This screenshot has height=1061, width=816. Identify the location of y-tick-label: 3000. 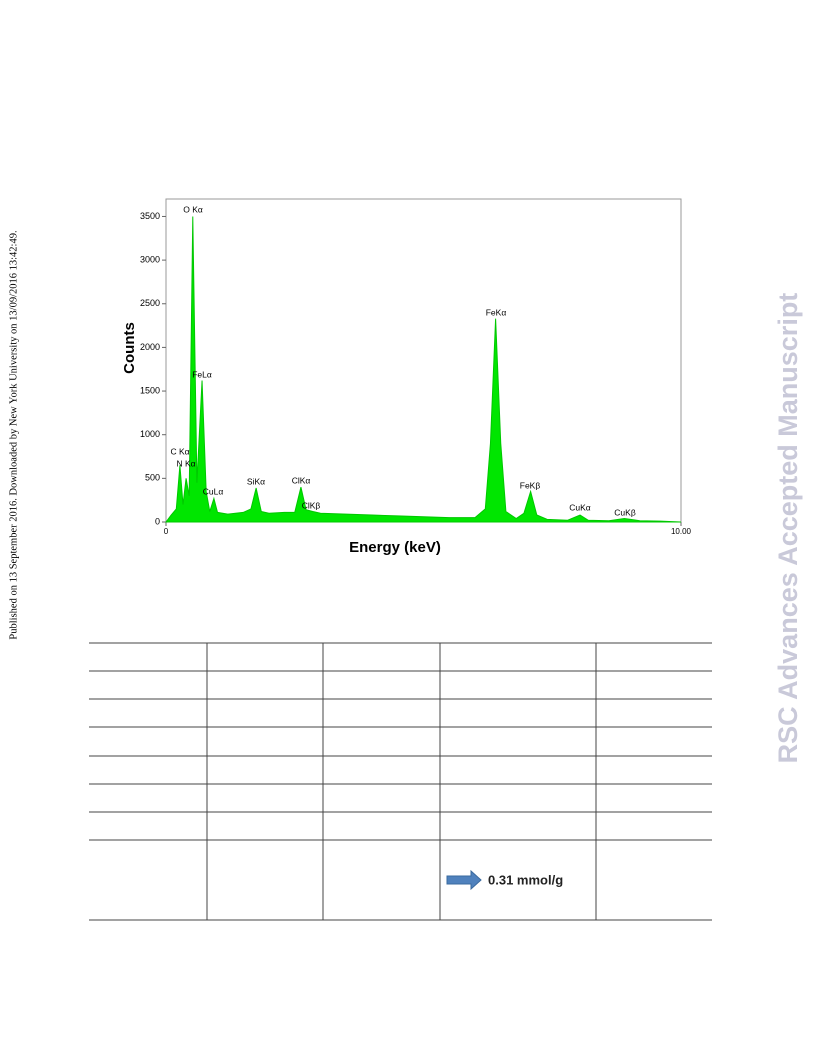
(150, 259).